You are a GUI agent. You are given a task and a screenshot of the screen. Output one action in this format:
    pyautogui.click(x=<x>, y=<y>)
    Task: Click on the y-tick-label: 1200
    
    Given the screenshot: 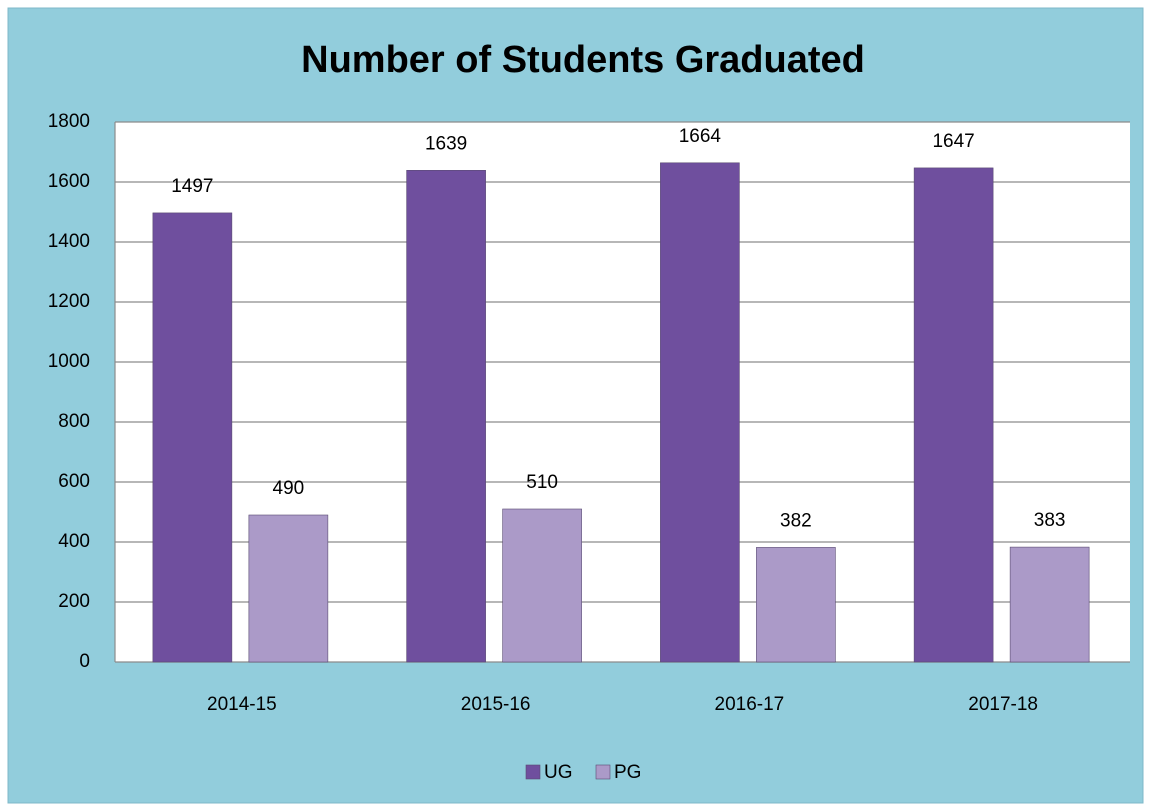 What is the action you would take?
    pyautogui.click(x=69, y=301)
    